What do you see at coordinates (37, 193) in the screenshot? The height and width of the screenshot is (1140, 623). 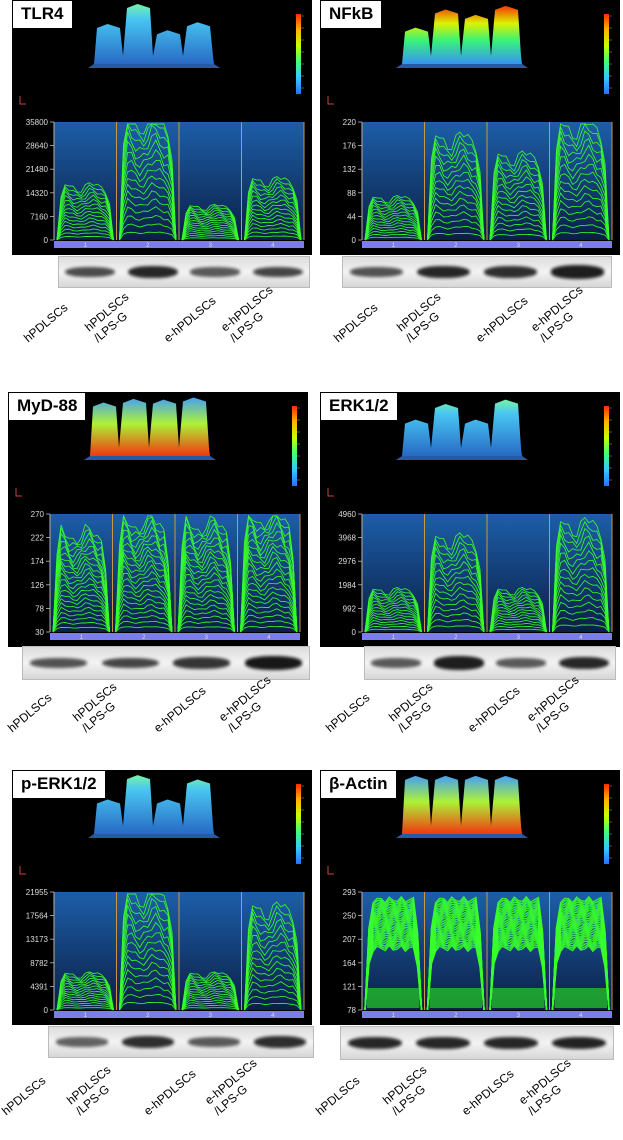 I see `y-tick-label: 14320` at bounding box center [37, 193].